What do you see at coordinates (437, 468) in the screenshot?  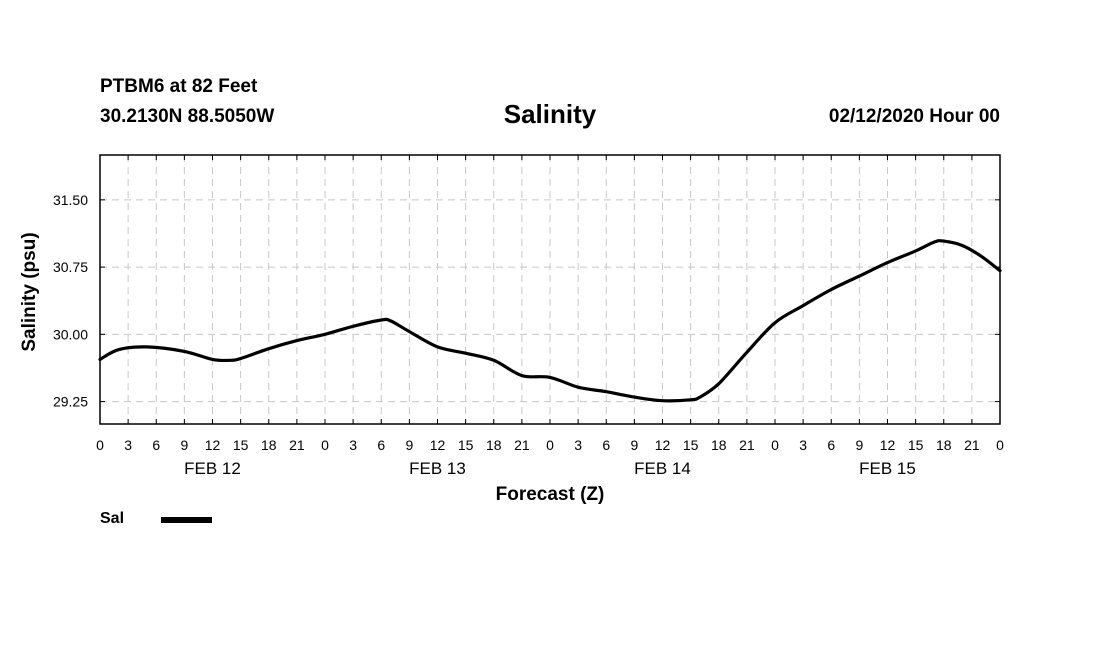 I see `x-day-label: FEB 13` at bounding box center [437, 468].